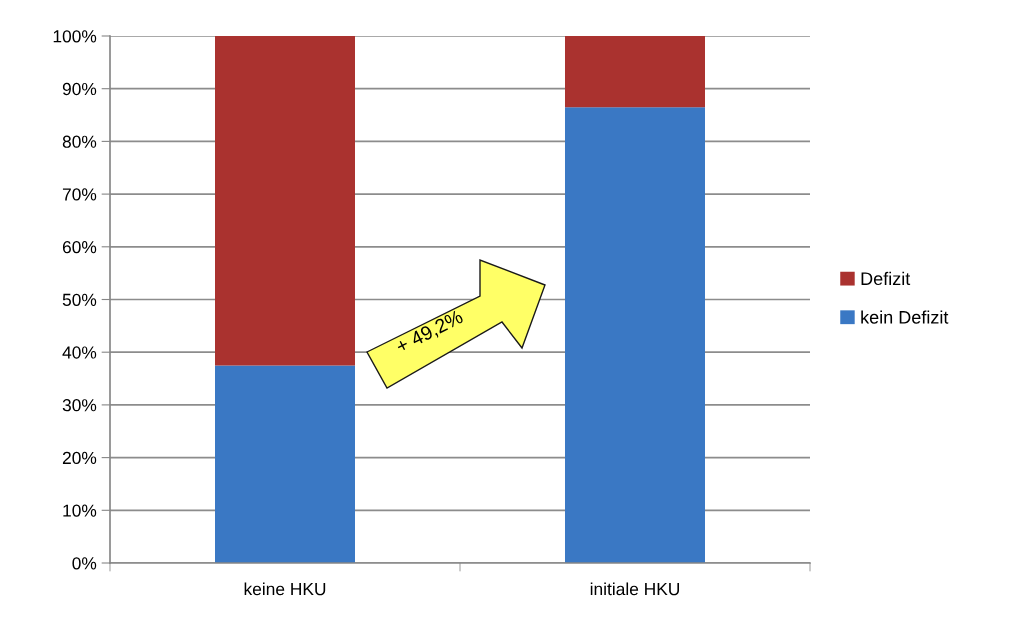 Image resolution: width=1010 pixels, height=626 pixels. I want to click on x-tick-label: initiale HKU, so click(635, 589).